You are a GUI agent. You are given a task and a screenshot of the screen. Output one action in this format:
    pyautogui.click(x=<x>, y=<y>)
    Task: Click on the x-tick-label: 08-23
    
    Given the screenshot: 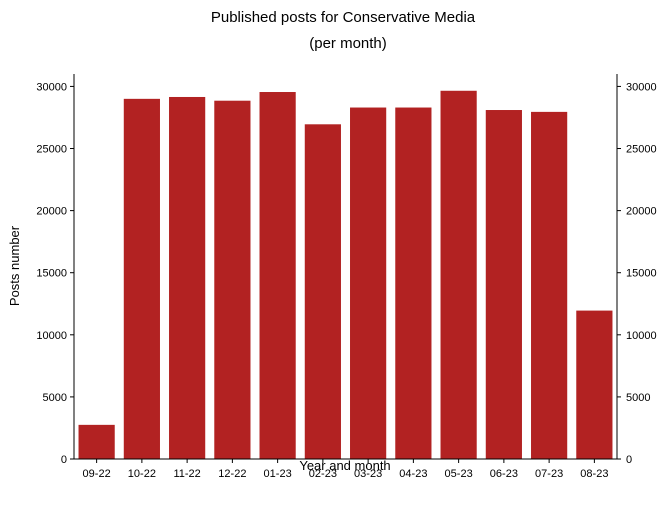 What is the action you would take?
    pyautogui.click(x=594, y=474)
    